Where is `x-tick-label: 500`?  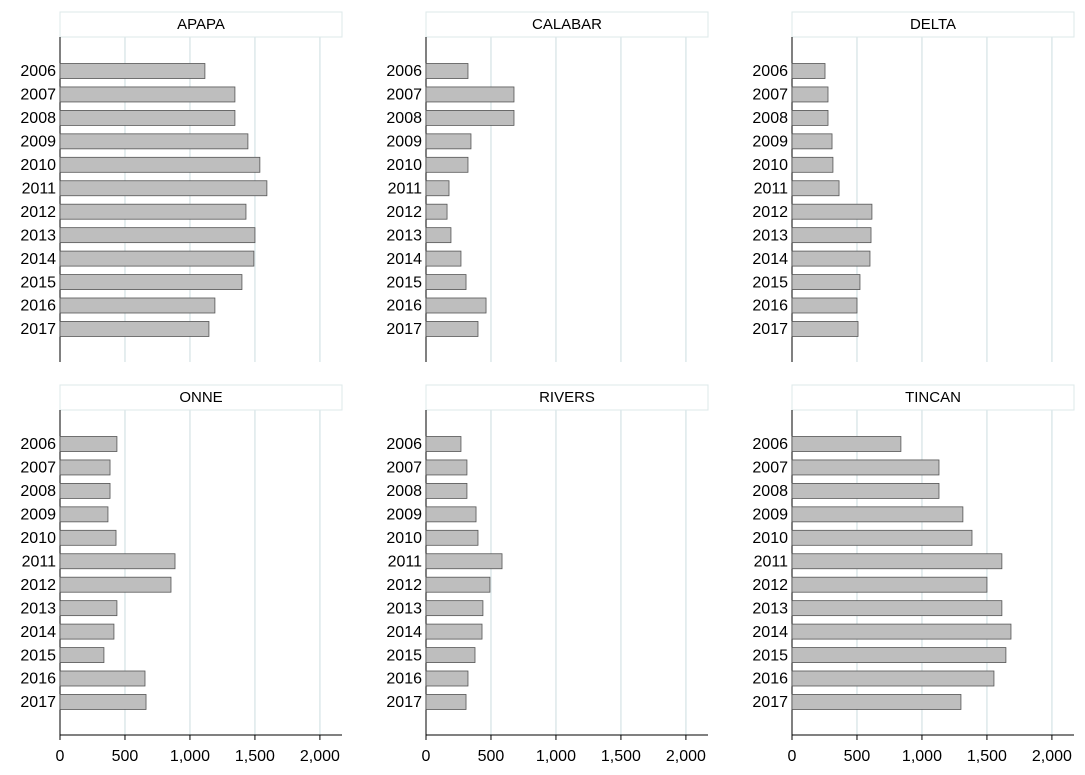
x-tick-label: 500 is located at coordinates (125, 756).